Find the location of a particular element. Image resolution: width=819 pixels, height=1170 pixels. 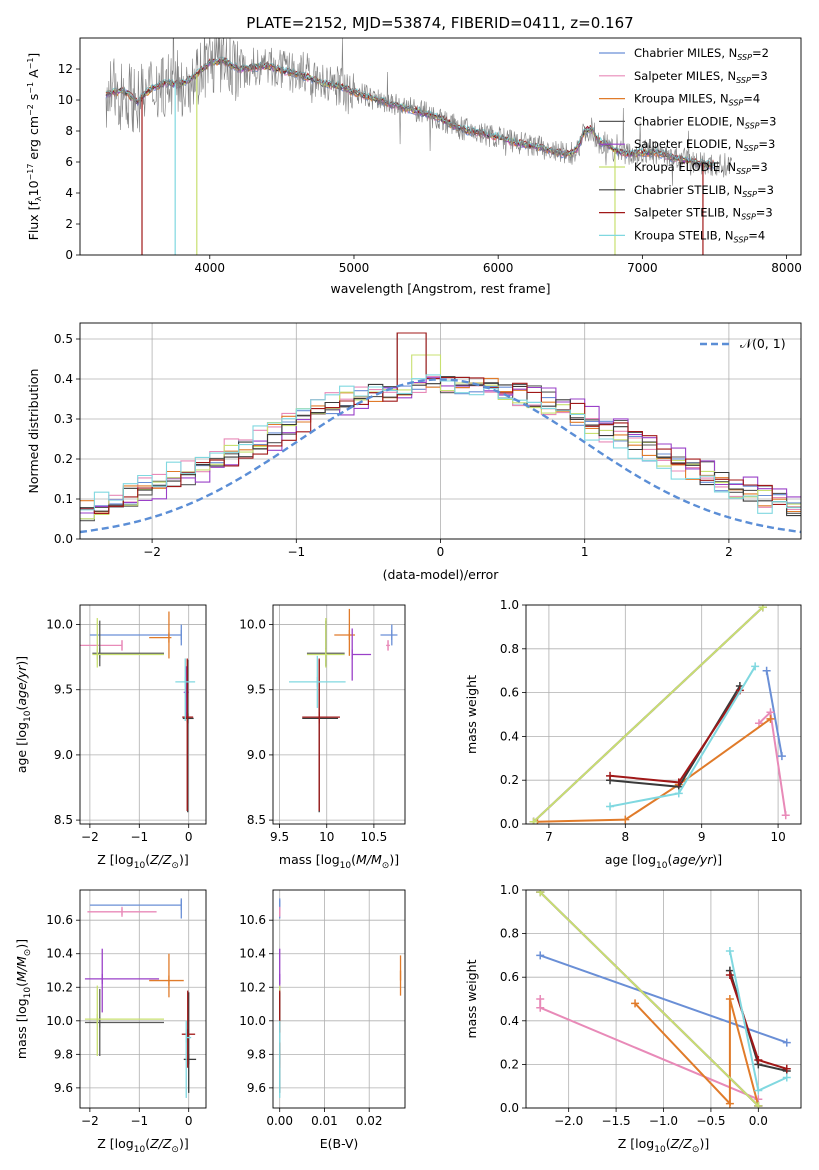

grid-lines is located at coordinates (143, 714).